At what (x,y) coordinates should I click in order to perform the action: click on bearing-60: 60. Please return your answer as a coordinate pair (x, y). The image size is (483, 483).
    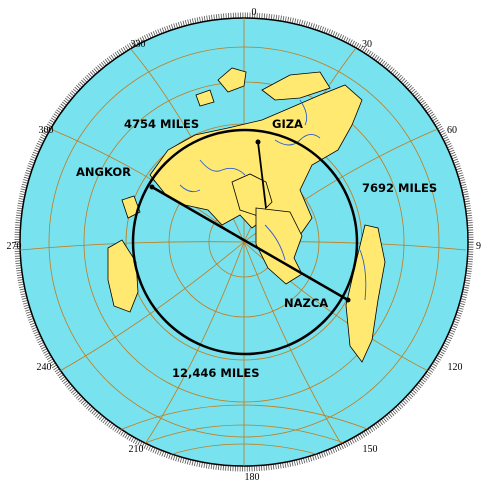
    Looking at the image, I should click on (452, 130).